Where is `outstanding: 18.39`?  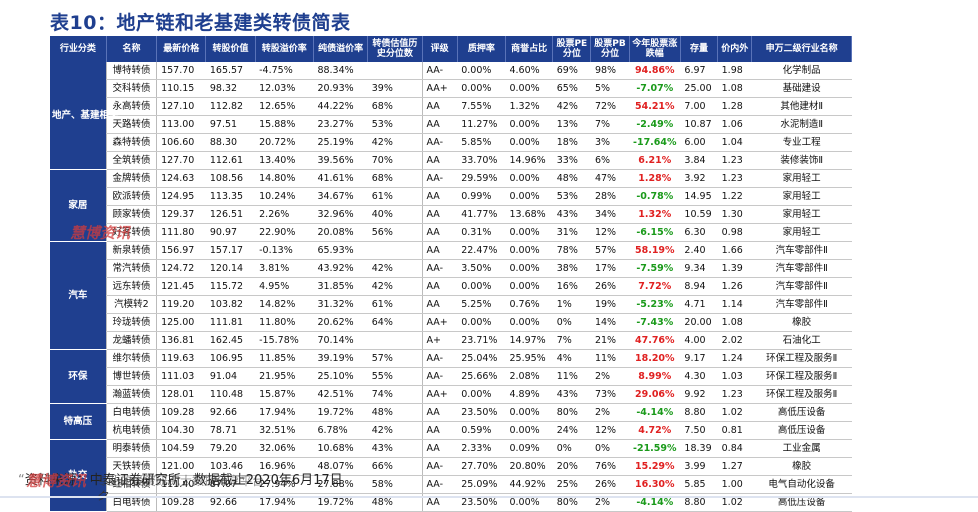 outstanding: 18.39 is located at coordinates (699, 448).